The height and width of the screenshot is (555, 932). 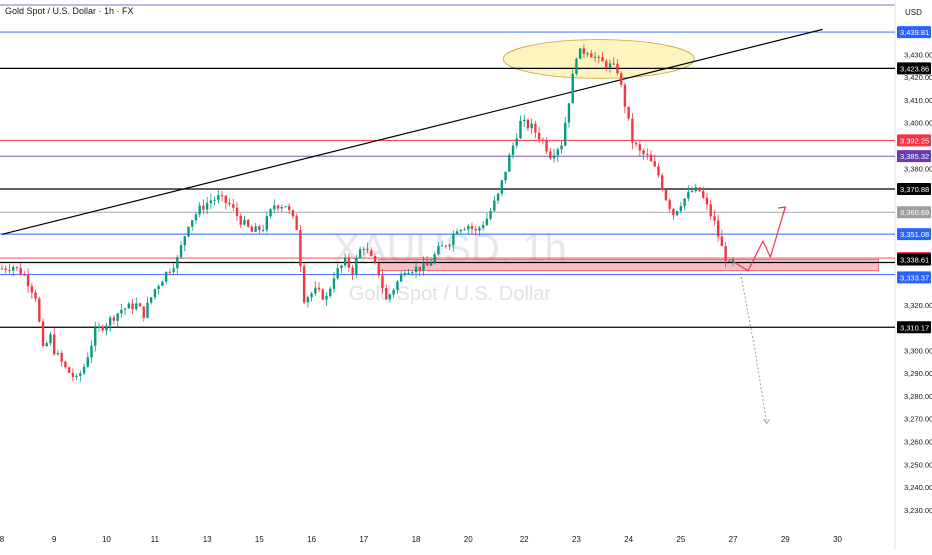 I want to click on projection-path, so click(x=759, y=239).